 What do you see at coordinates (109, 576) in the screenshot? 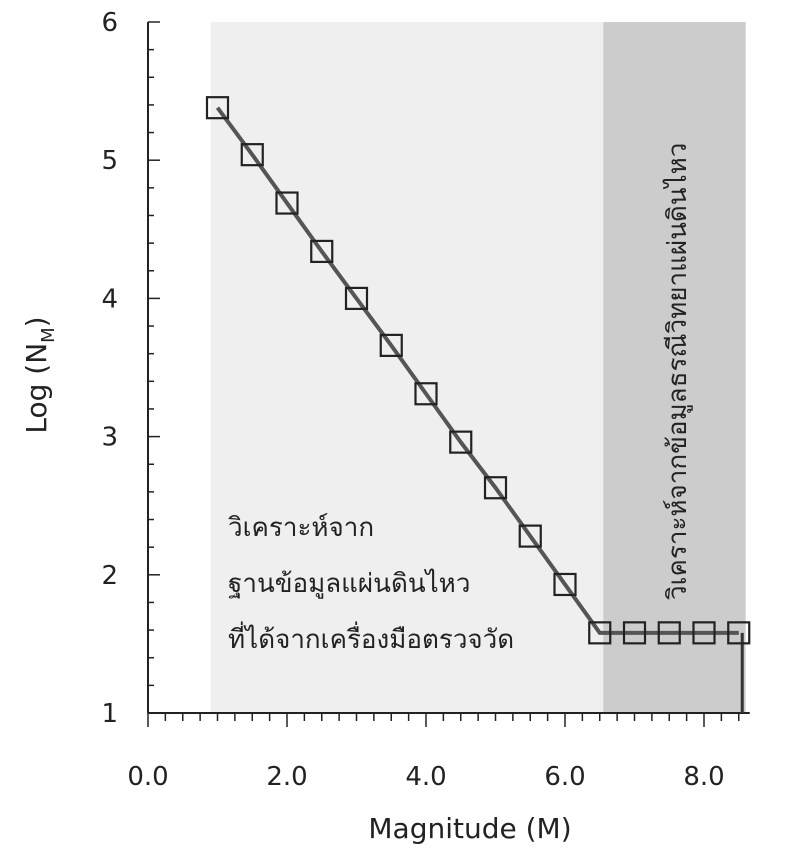
I see `y-tick-label: 2` at bounding box center [109, 576].